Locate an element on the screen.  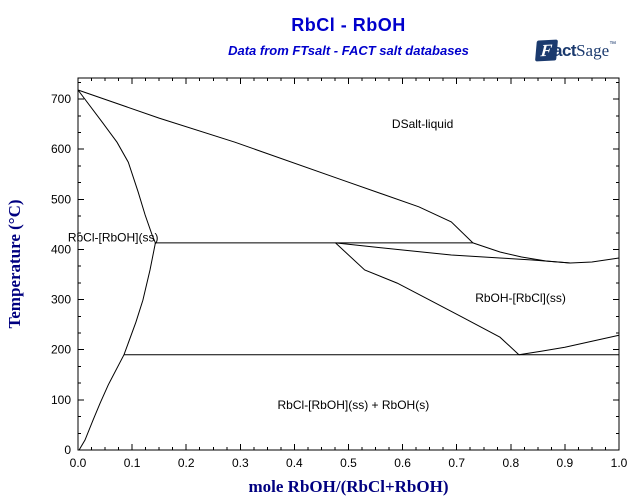
x-axis-title: mole RbOH/(RbCl+RbOH) is located at coordinates (349, 486).